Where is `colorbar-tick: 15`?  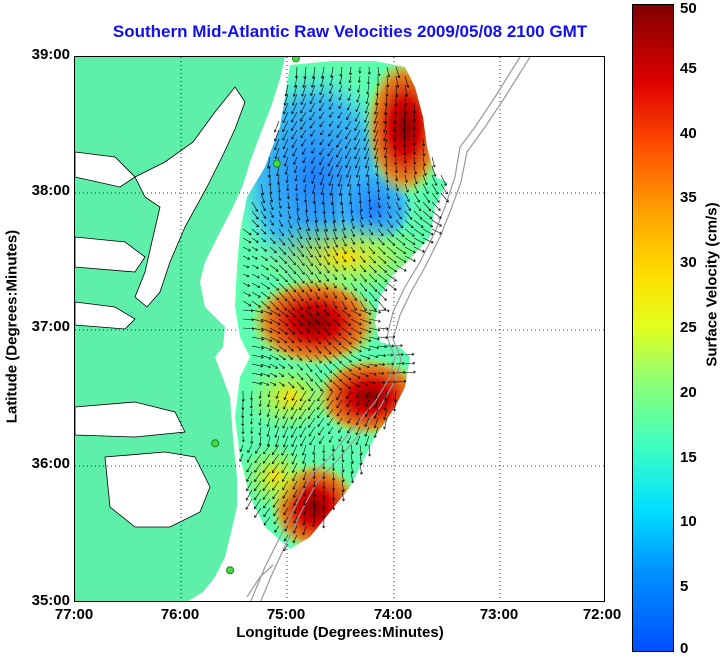 colorbar-tick: 15 is located at coordinates (688, 457).